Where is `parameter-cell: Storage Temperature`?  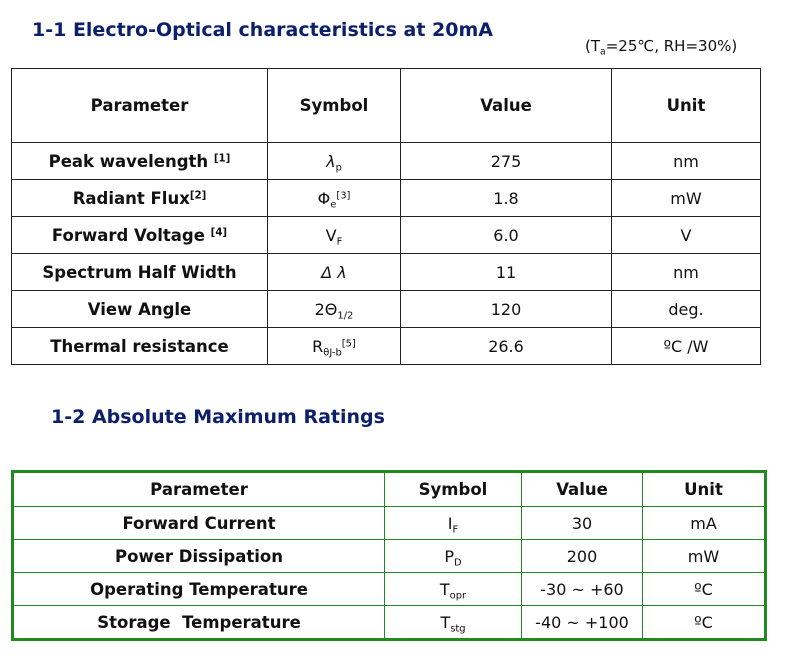 parameter-cell: Storage Temperature is located at coordinates (198, 622).